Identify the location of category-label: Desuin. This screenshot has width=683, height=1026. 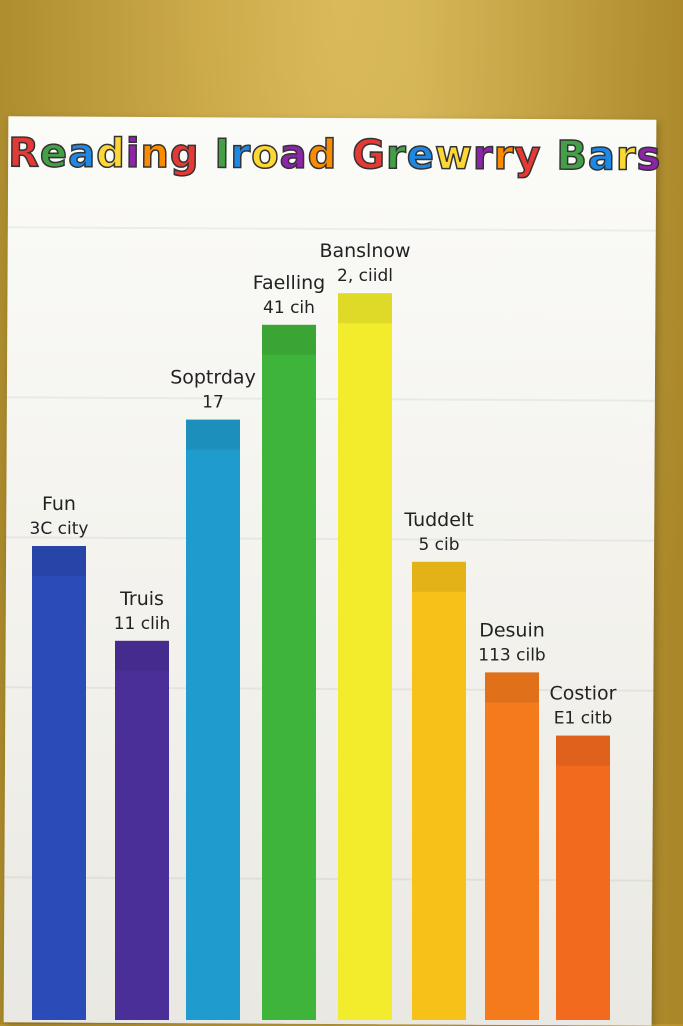
(512, 630).